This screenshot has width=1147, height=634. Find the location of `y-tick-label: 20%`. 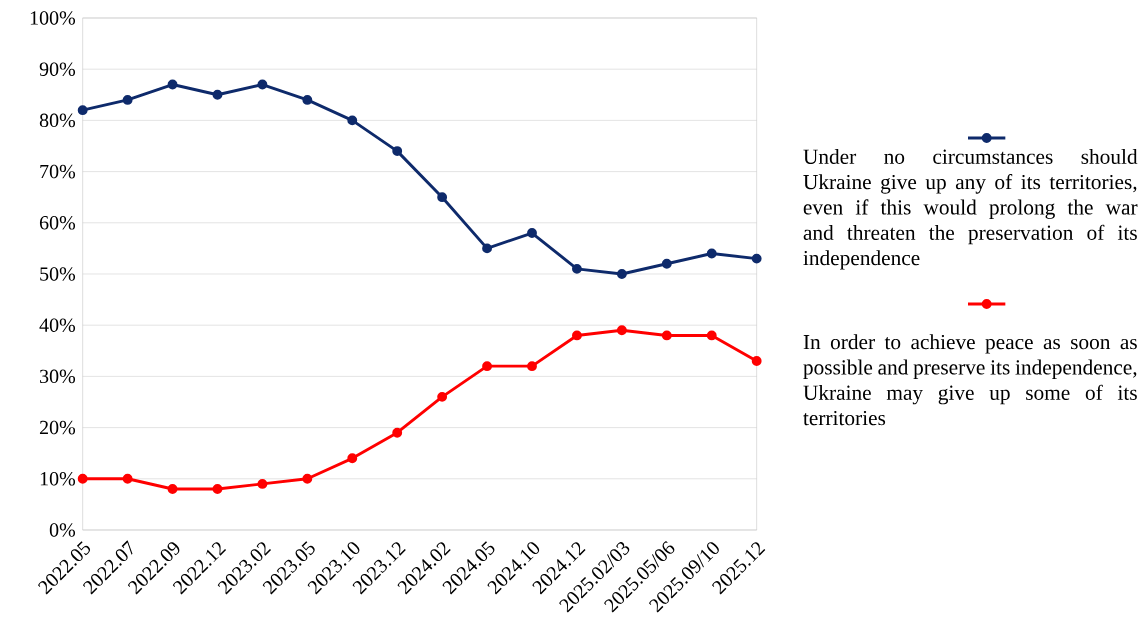

y-tick-label: 20% is located at coordinates (57, 427).